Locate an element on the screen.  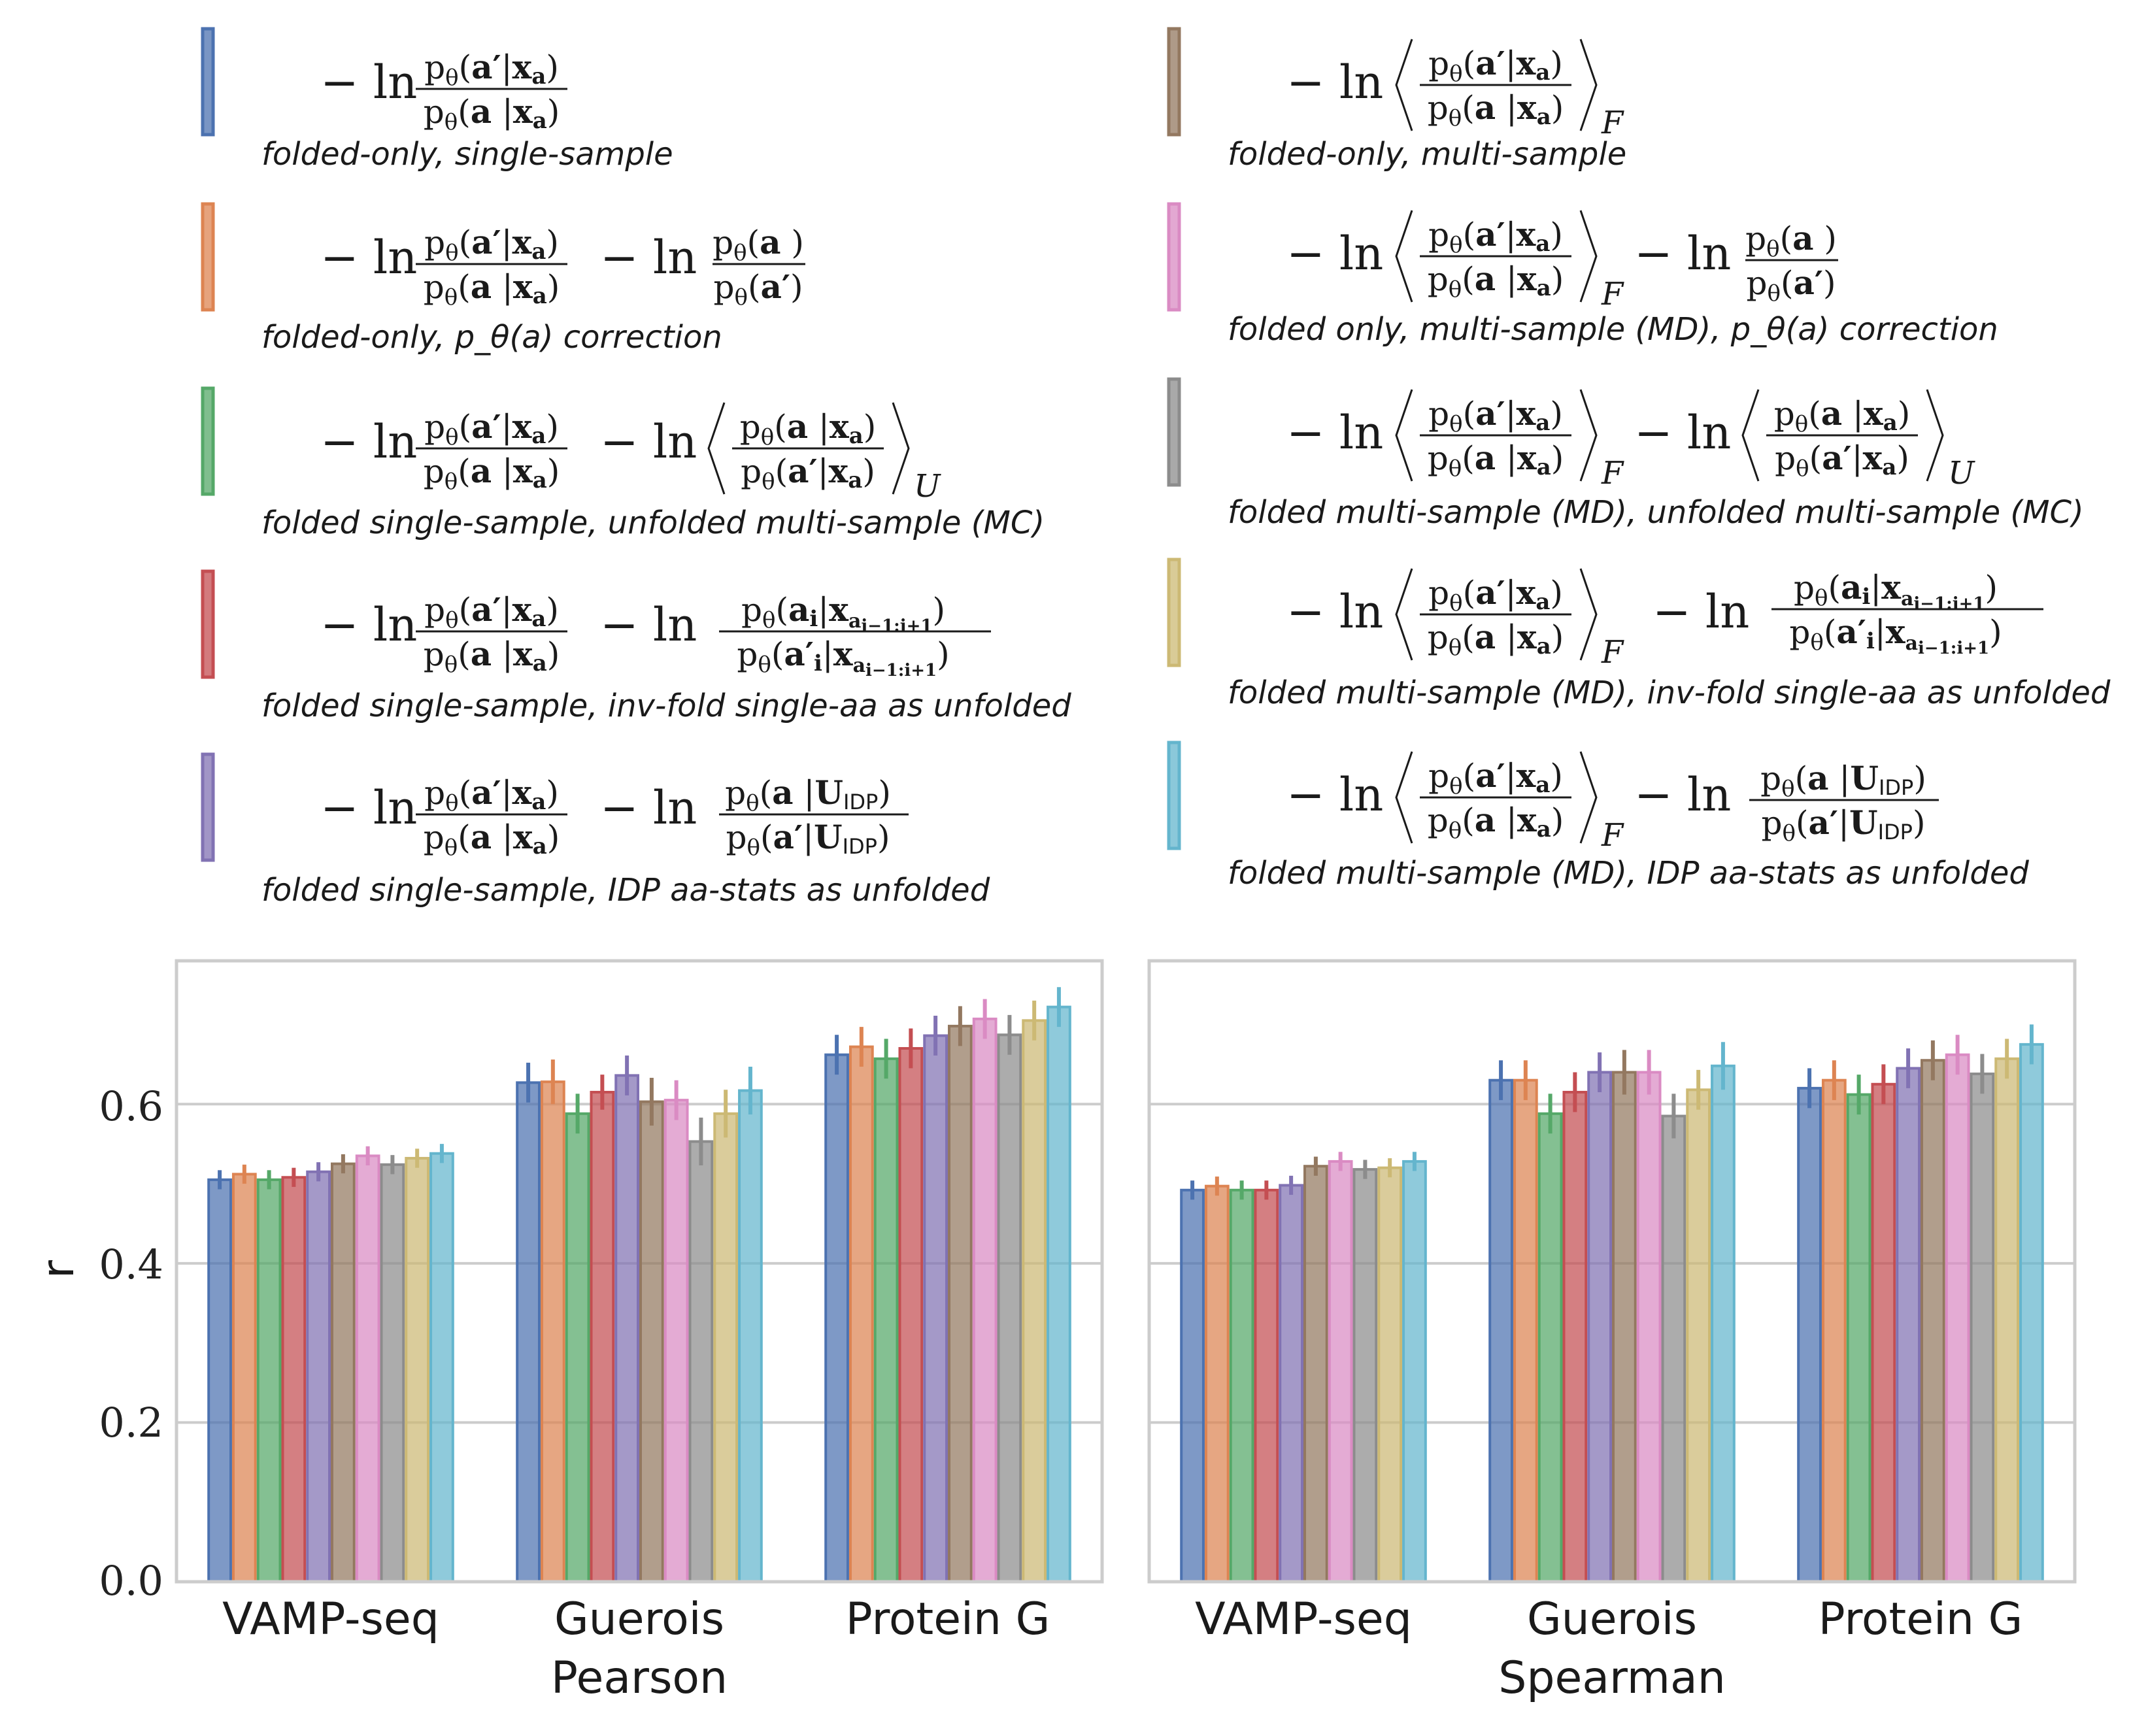
legend-desc-1: folded-only, single-sample is located at coordinates (467, 155).